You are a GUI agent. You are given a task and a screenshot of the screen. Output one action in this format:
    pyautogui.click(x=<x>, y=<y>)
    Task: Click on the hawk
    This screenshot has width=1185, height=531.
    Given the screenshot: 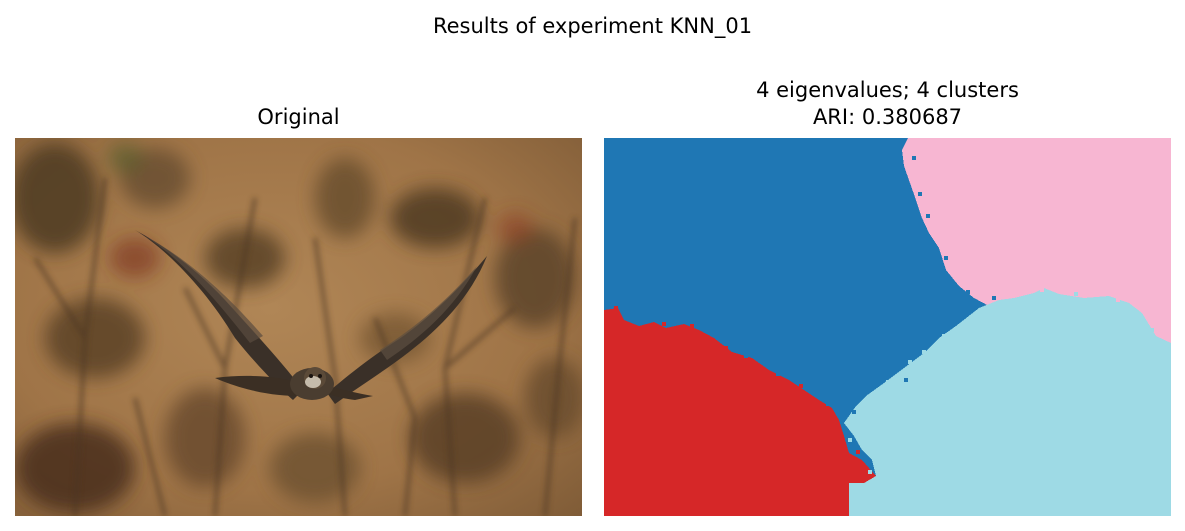 What is the action you would take?
    pyautogui.click(x=311, y=317)
    